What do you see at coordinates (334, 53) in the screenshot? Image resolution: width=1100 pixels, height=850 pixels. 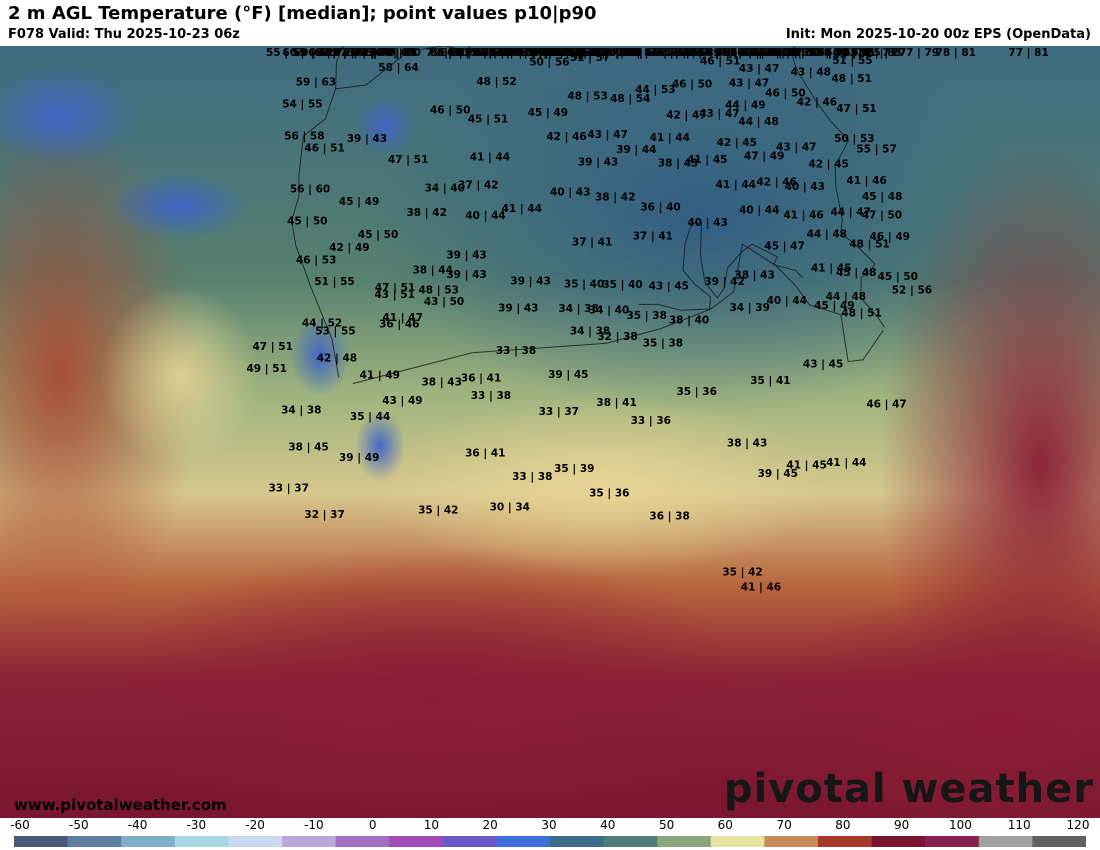 I see `point-value-label: 68 | 73` at bounding box center [334, 53].